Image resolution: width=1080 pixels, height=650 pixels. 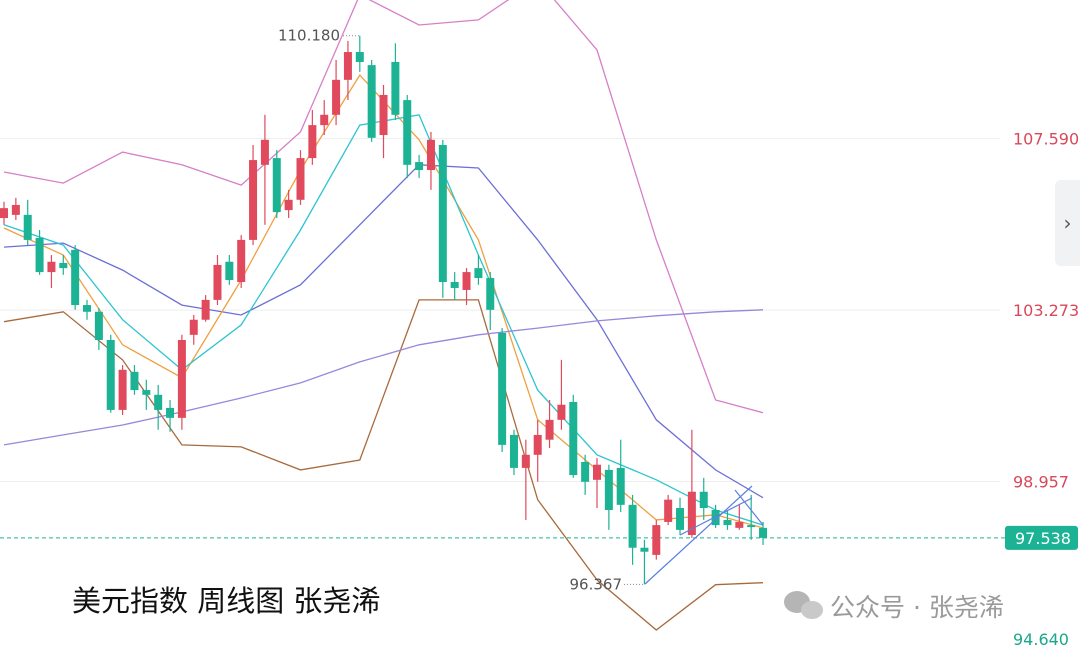 What do you see at coordinates (1041, 639) in the screenshot?
I see `y-tick-label: 94.640` at bounding box center [1041, 639].